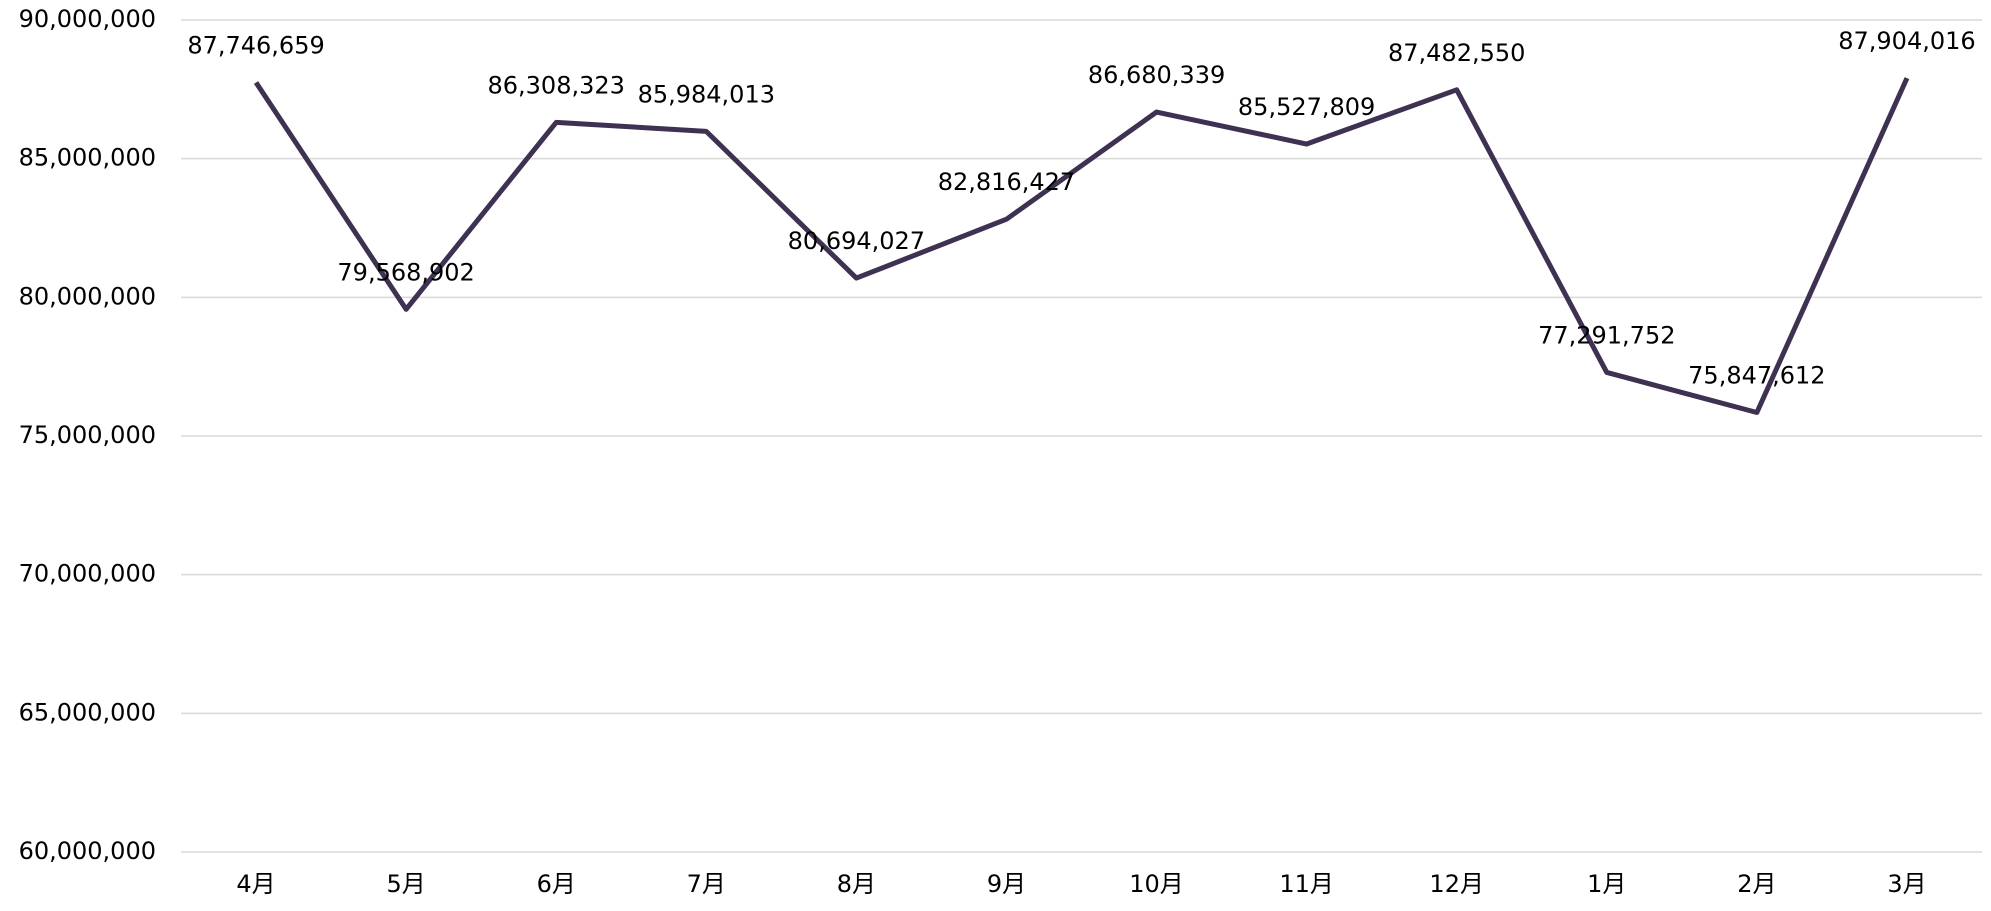  Describe the element at coordinates (1756, 884) in the screenshot. I see `x-tick-label: 2月` at that location.